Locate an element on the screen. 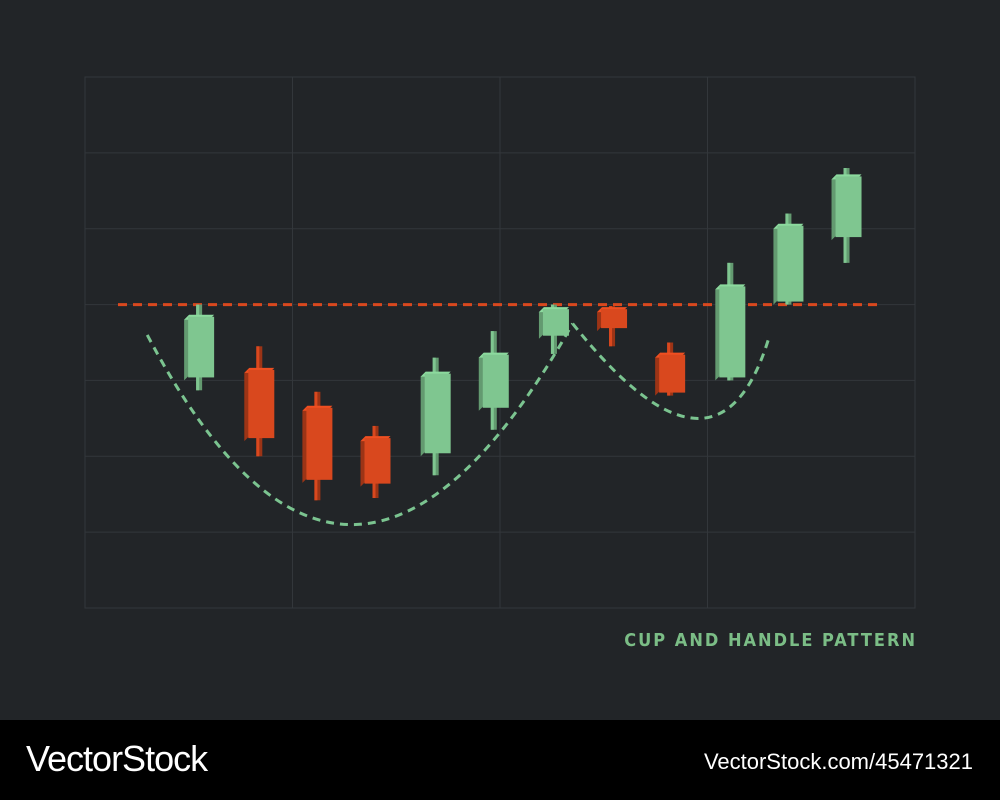 The width and height of the screenshot is (1000, 800). handle-curve is located at coordinates (671, 371).